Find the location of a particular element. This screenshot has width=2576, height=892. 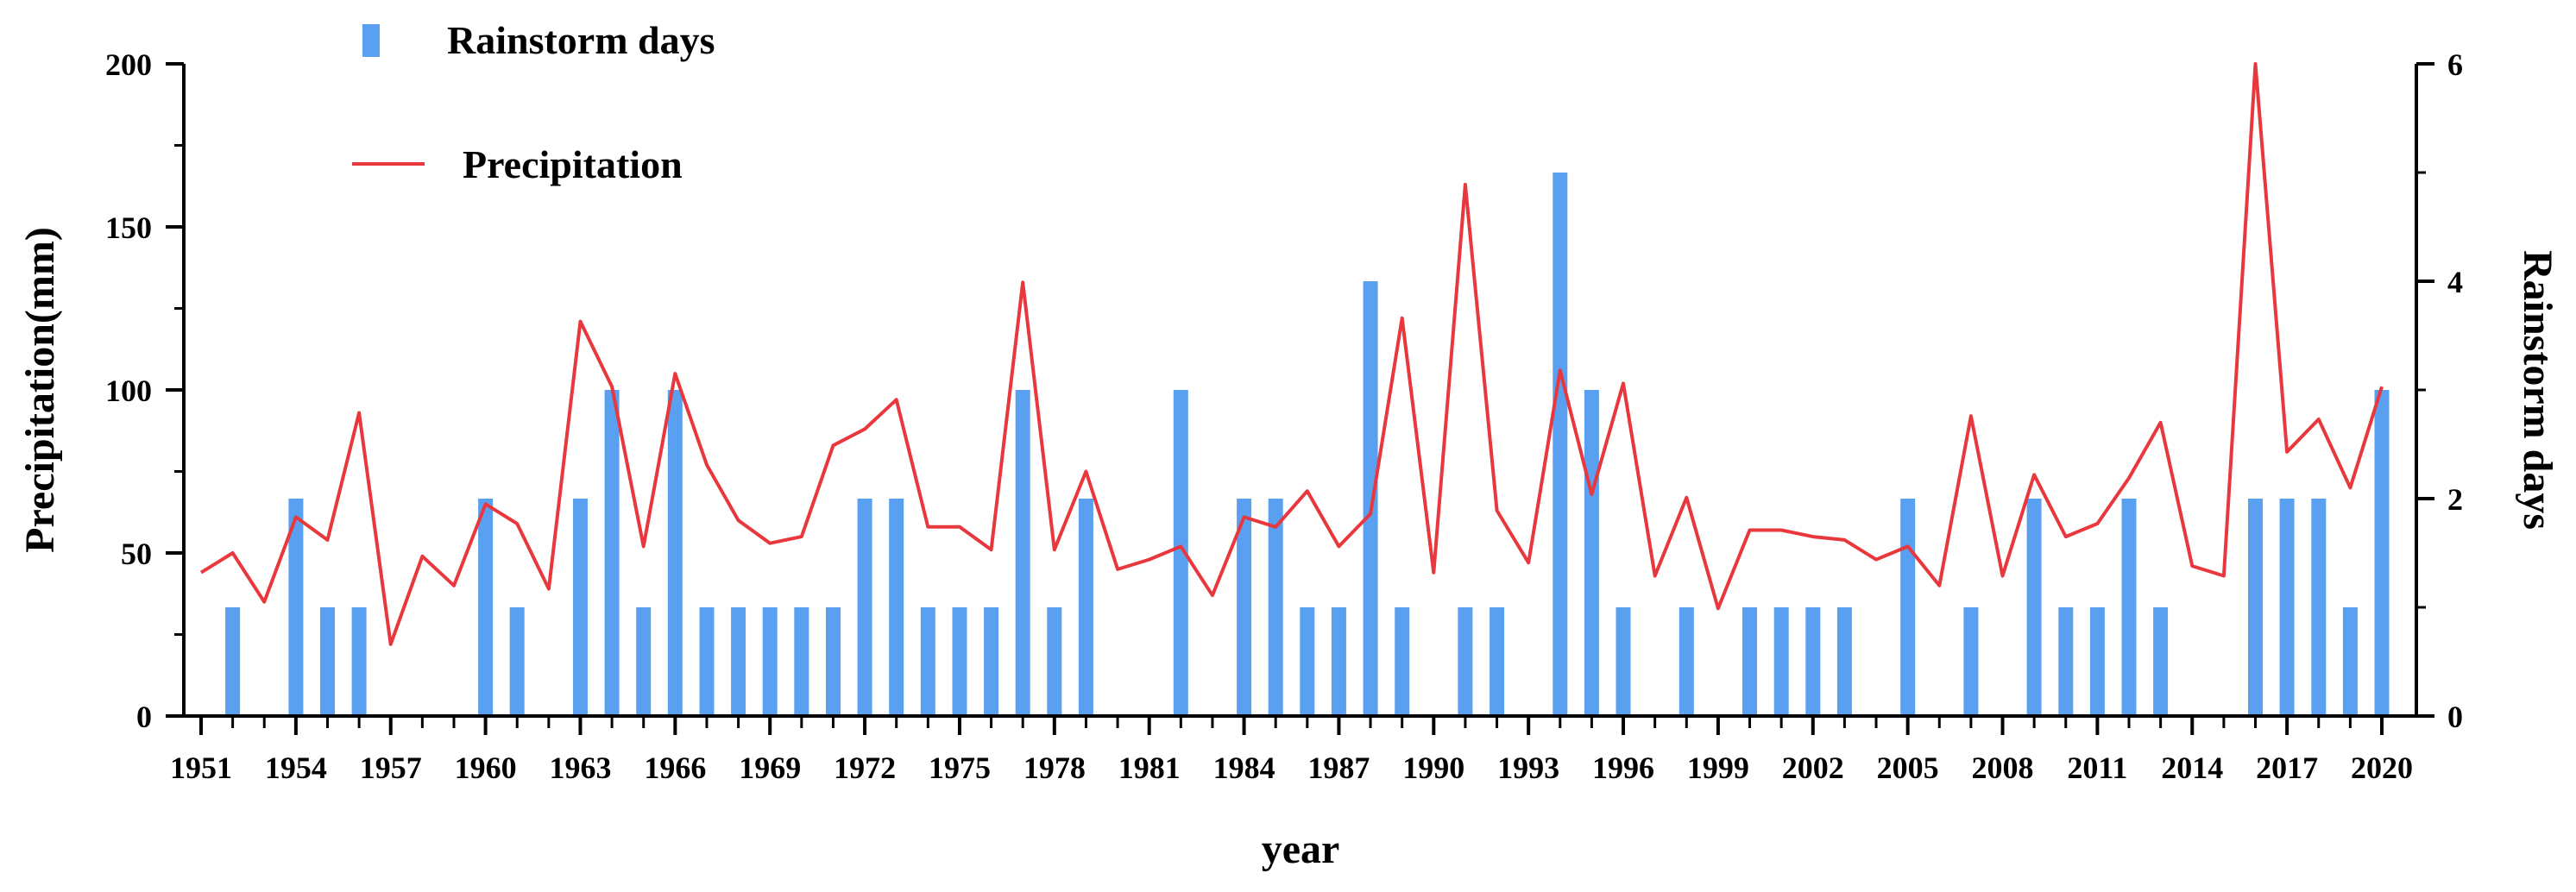

bar-2017 is located at coordinates (2287, 607).